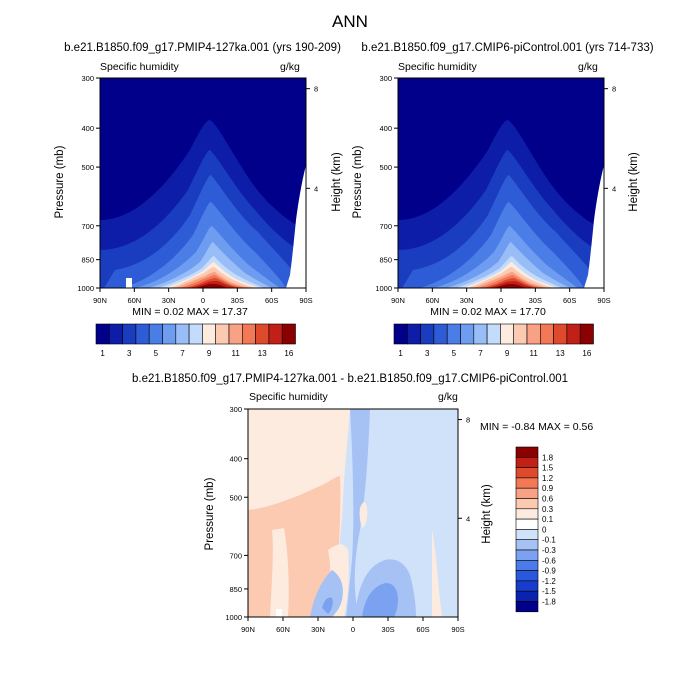 The height and width of the screenshot is (700, 700). What do you see at coordinates (549, 591) in the screenshot?
I see `colorbar-label: -1.5` at bounding box center [549, 591].